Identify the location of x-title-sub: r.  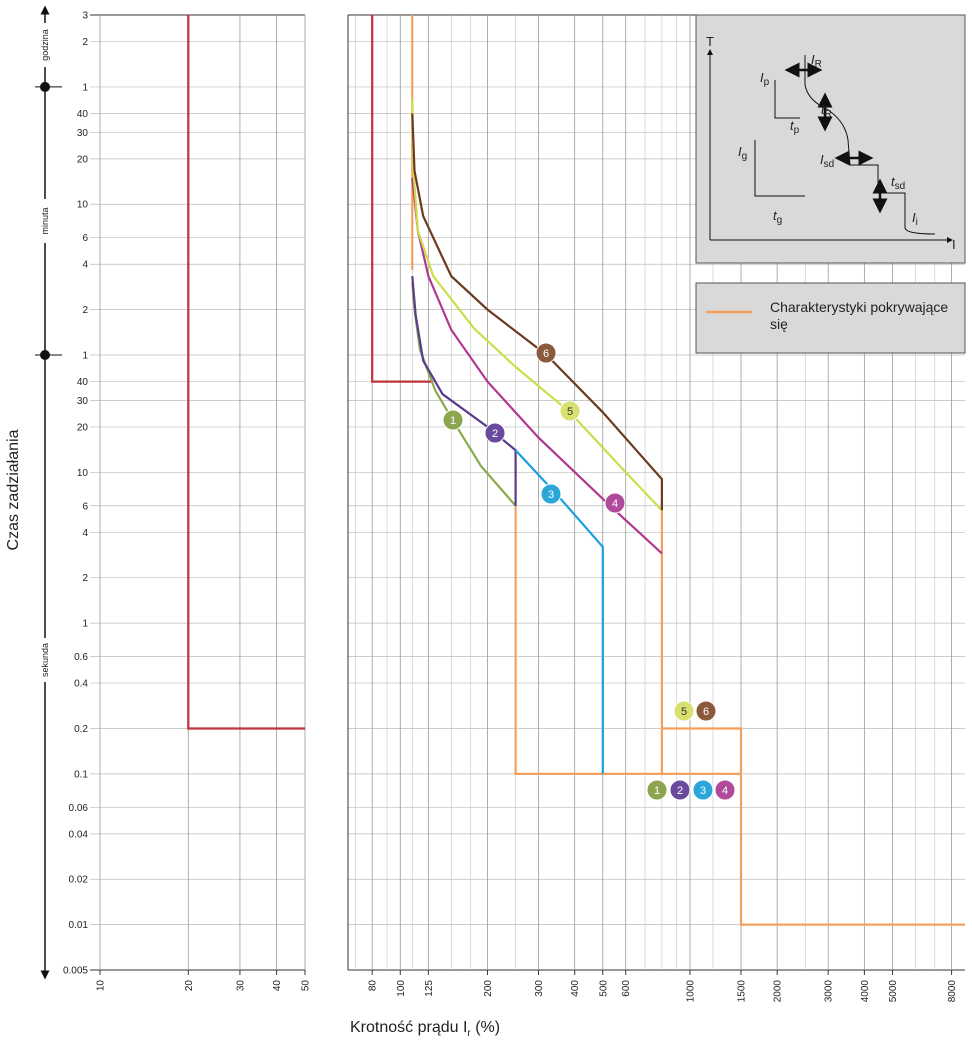
(469, 1033).